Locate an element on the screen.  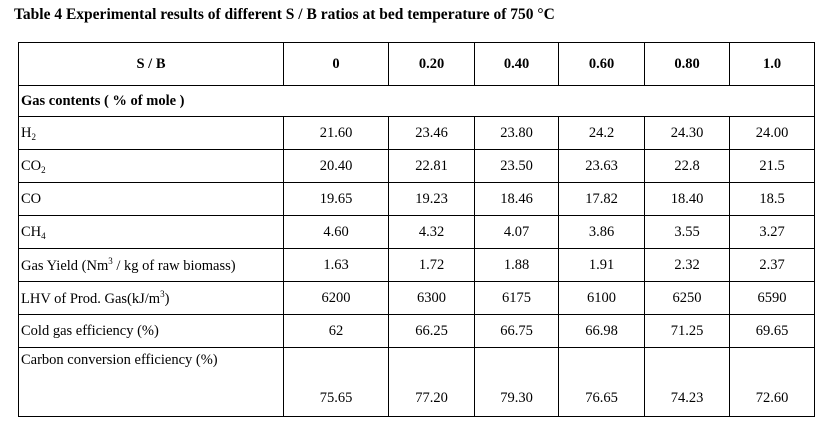
value-cell: 18.40 is located at coordinates (687, 199).